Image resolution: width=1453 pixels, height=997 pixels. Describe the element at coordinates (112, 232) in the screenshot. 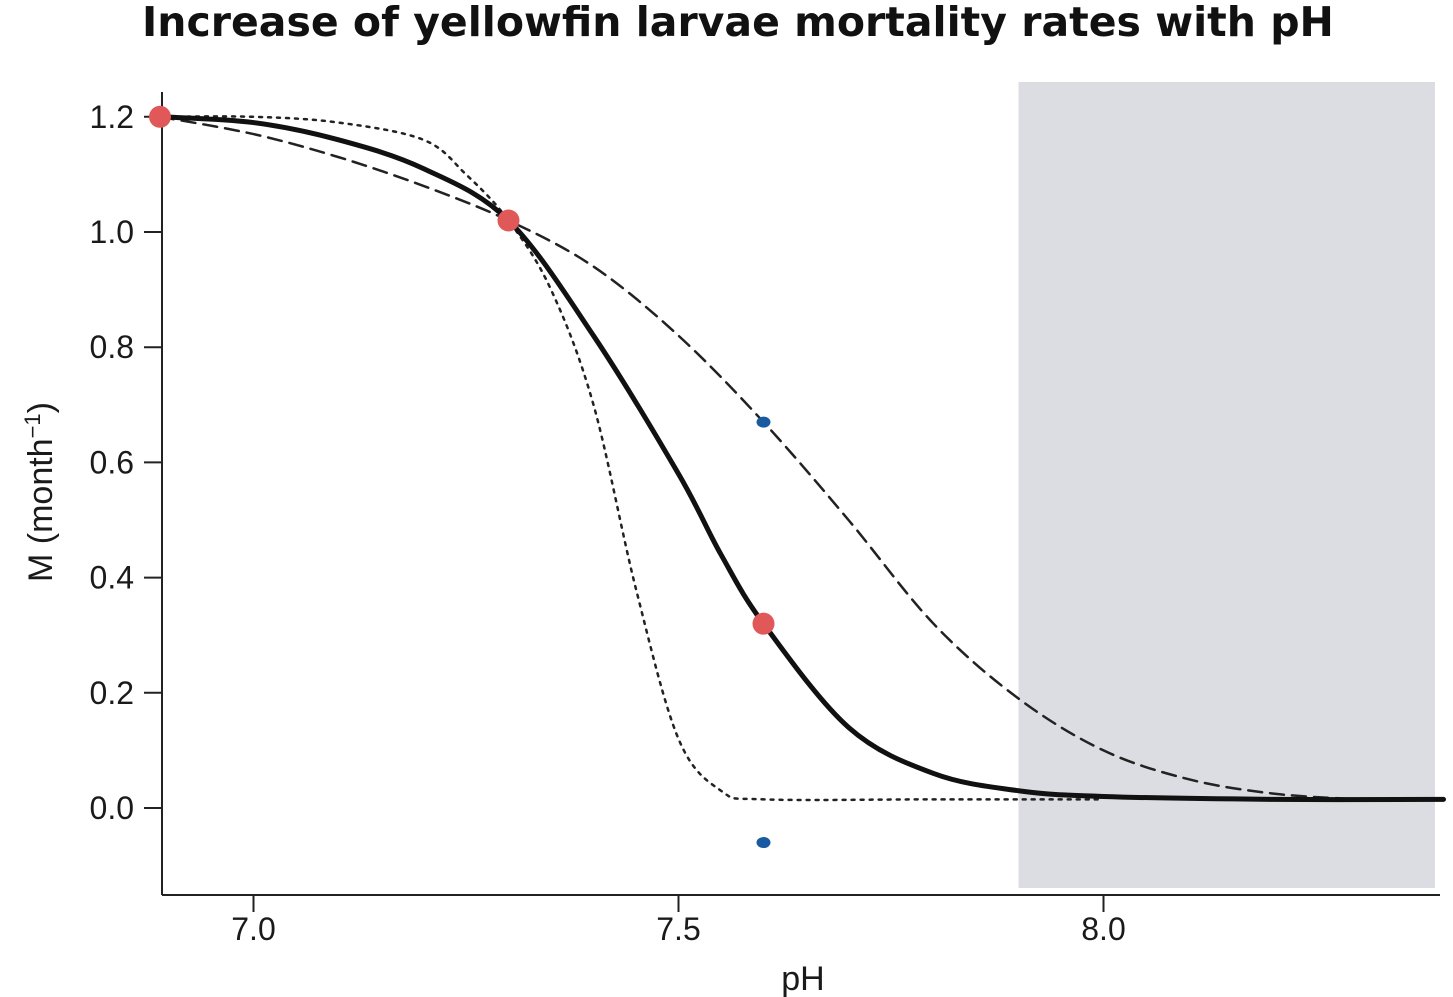

I see `y-tick-label: 1.0` at that location.